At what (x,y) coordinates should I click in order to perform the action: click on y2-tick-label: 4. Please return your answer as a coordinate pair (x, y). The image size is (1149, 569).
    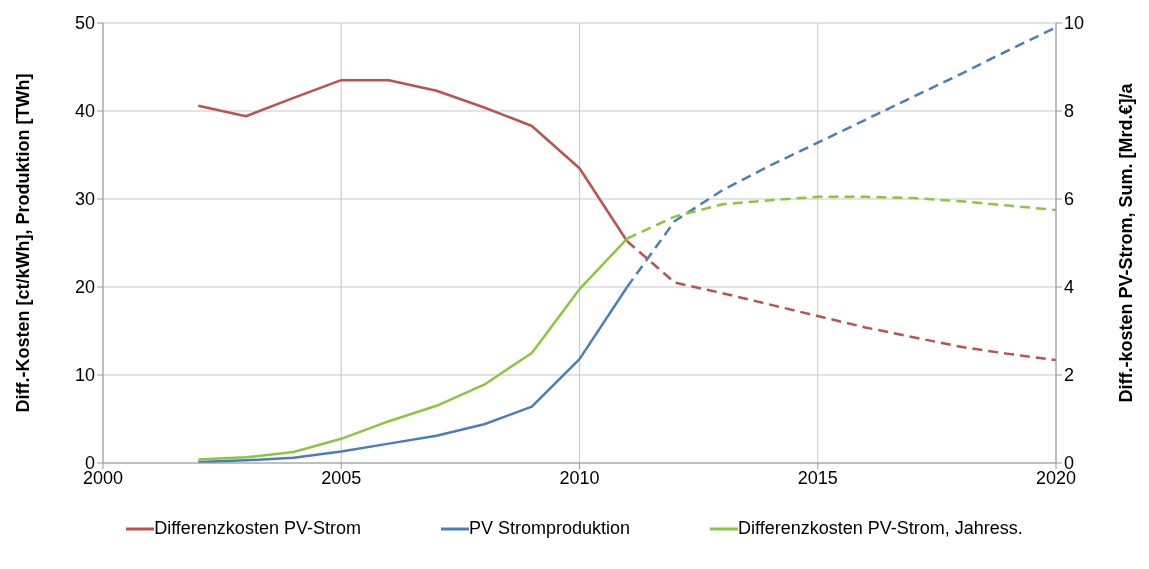
    Looking at the image, I should click on (1069, 287).